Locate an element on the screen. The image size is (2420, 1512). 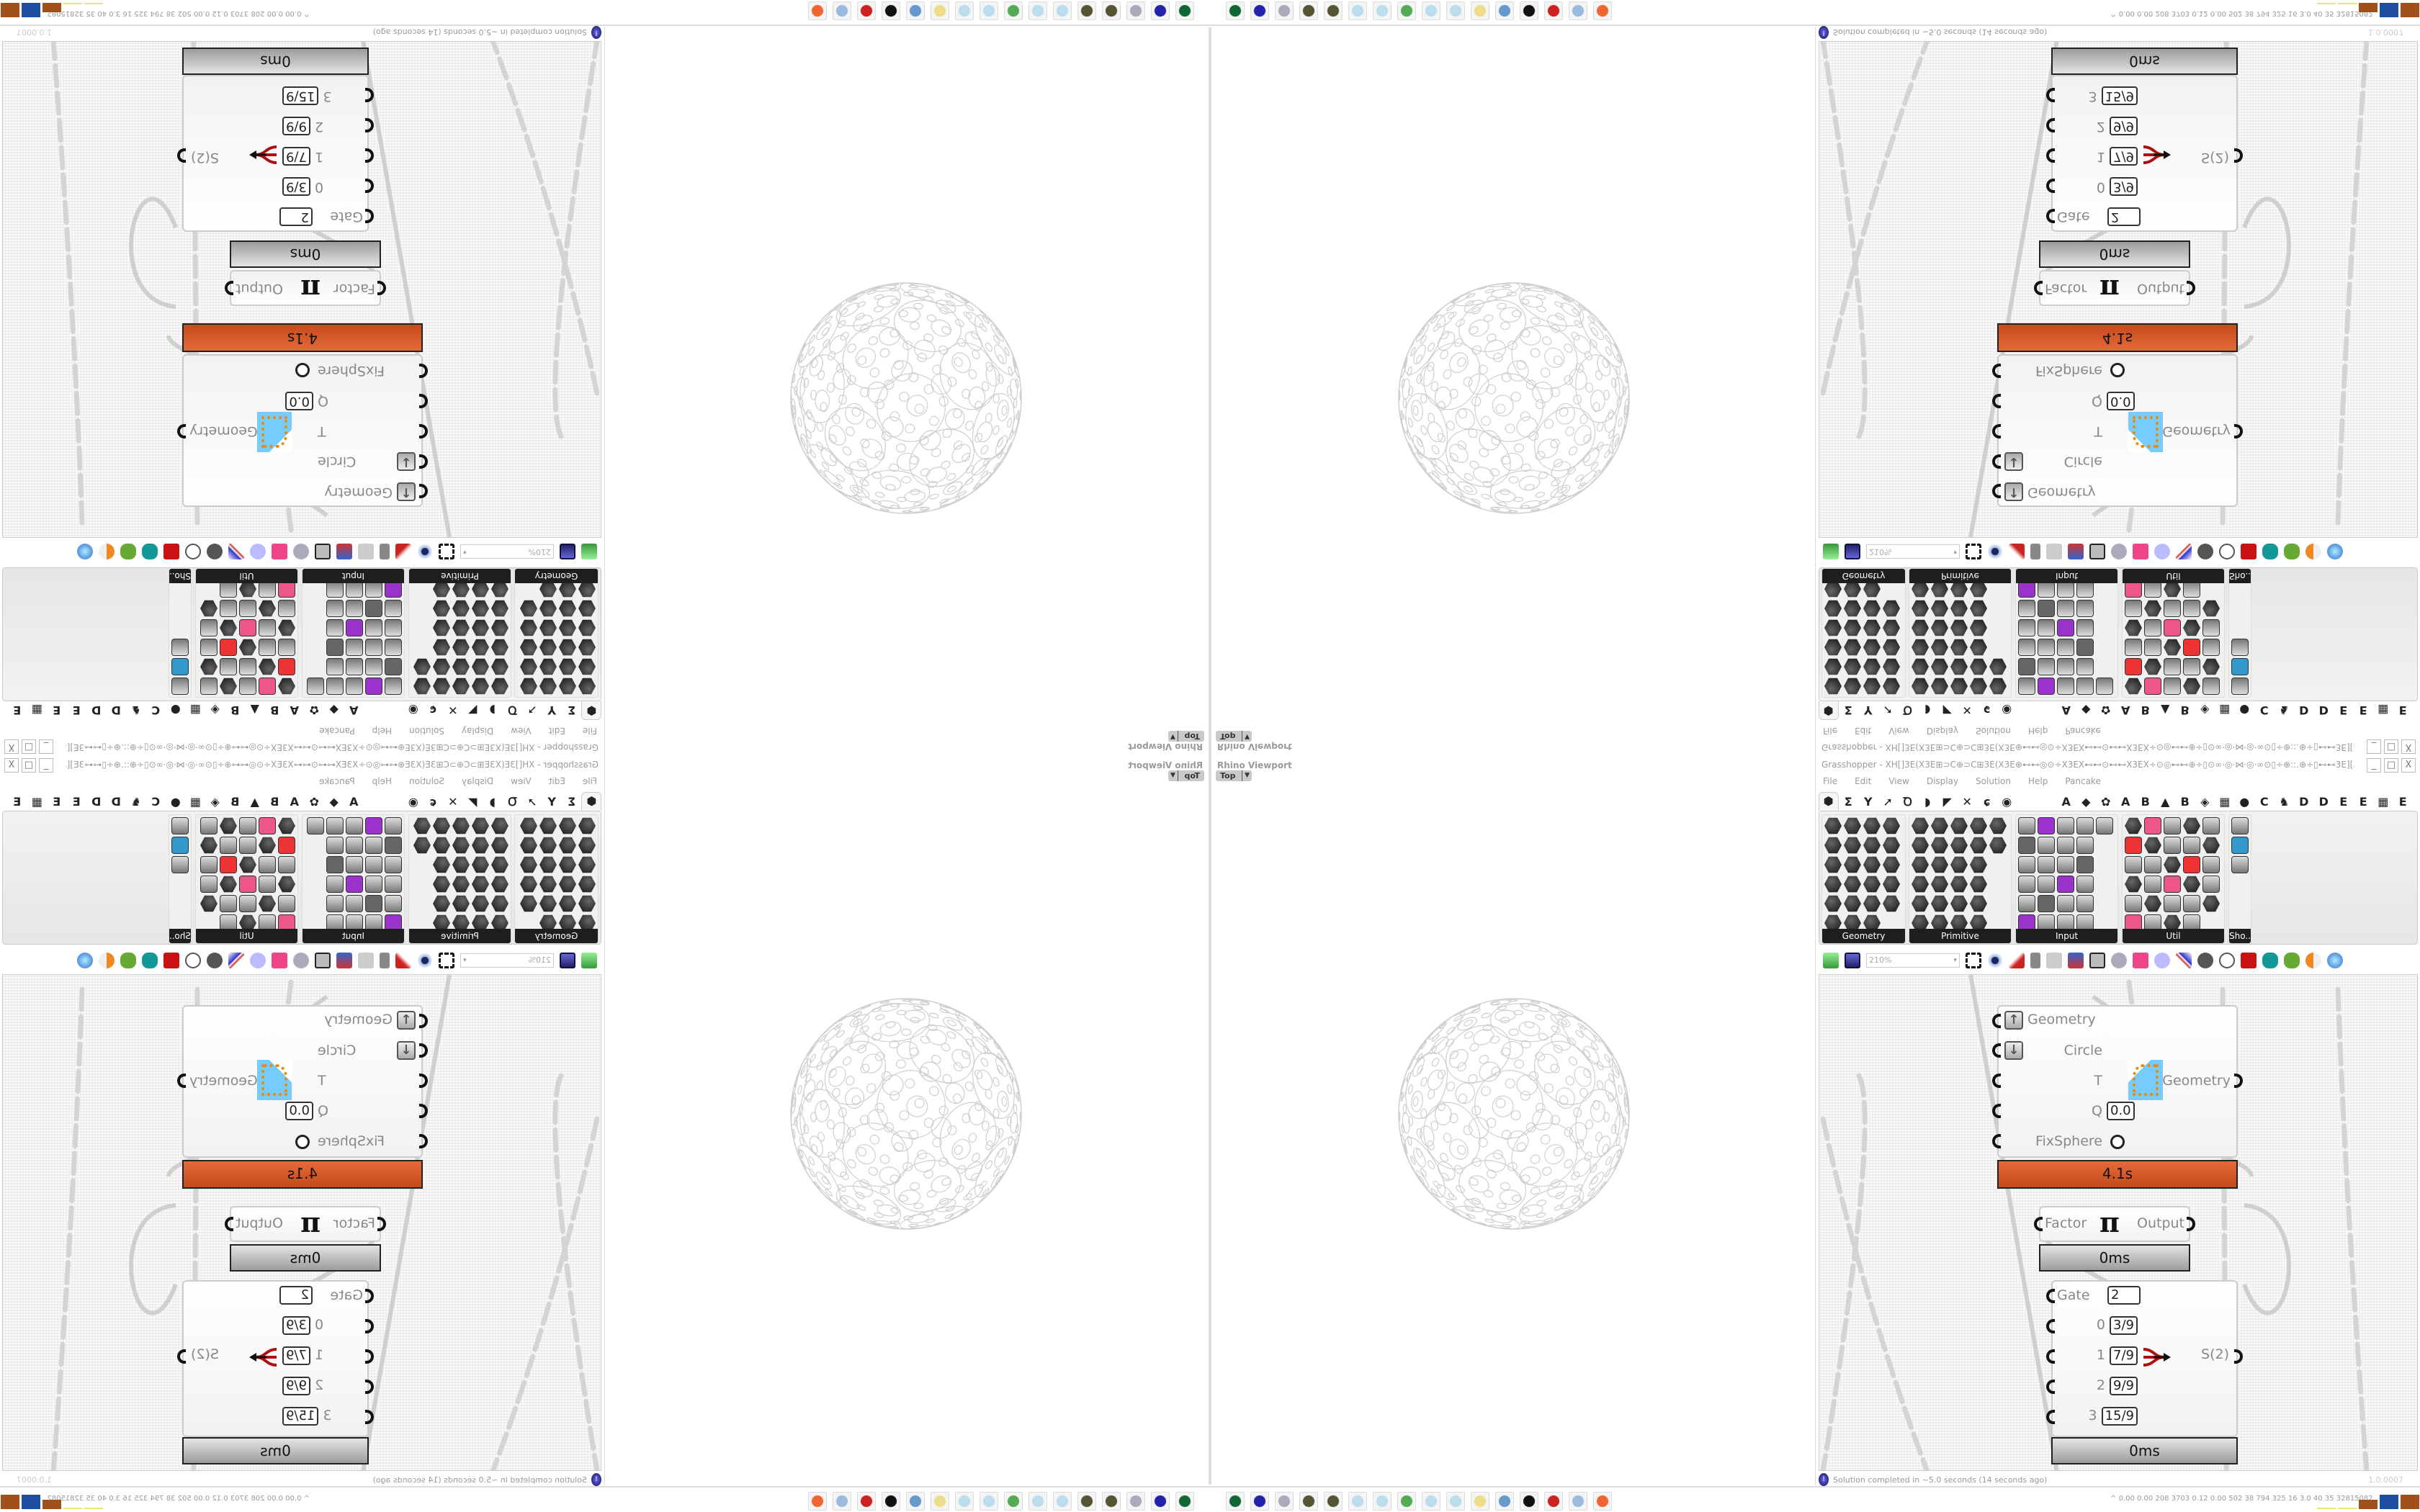
save-icon is located at coordinates (567, 960).